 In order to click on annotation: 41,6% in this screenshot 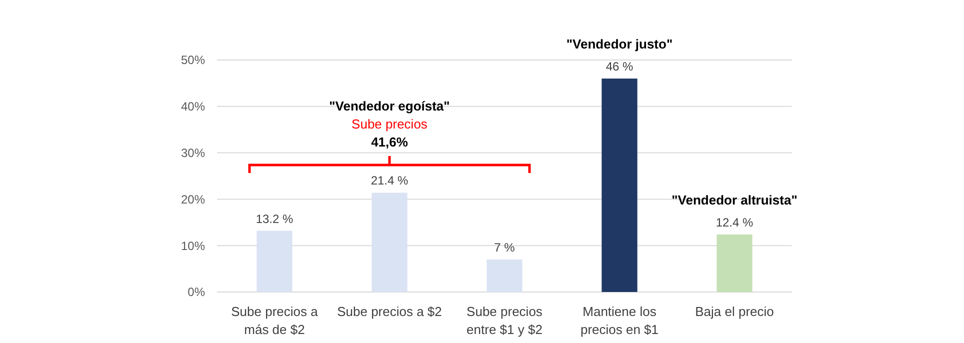, I will do `click(389, 142)`.